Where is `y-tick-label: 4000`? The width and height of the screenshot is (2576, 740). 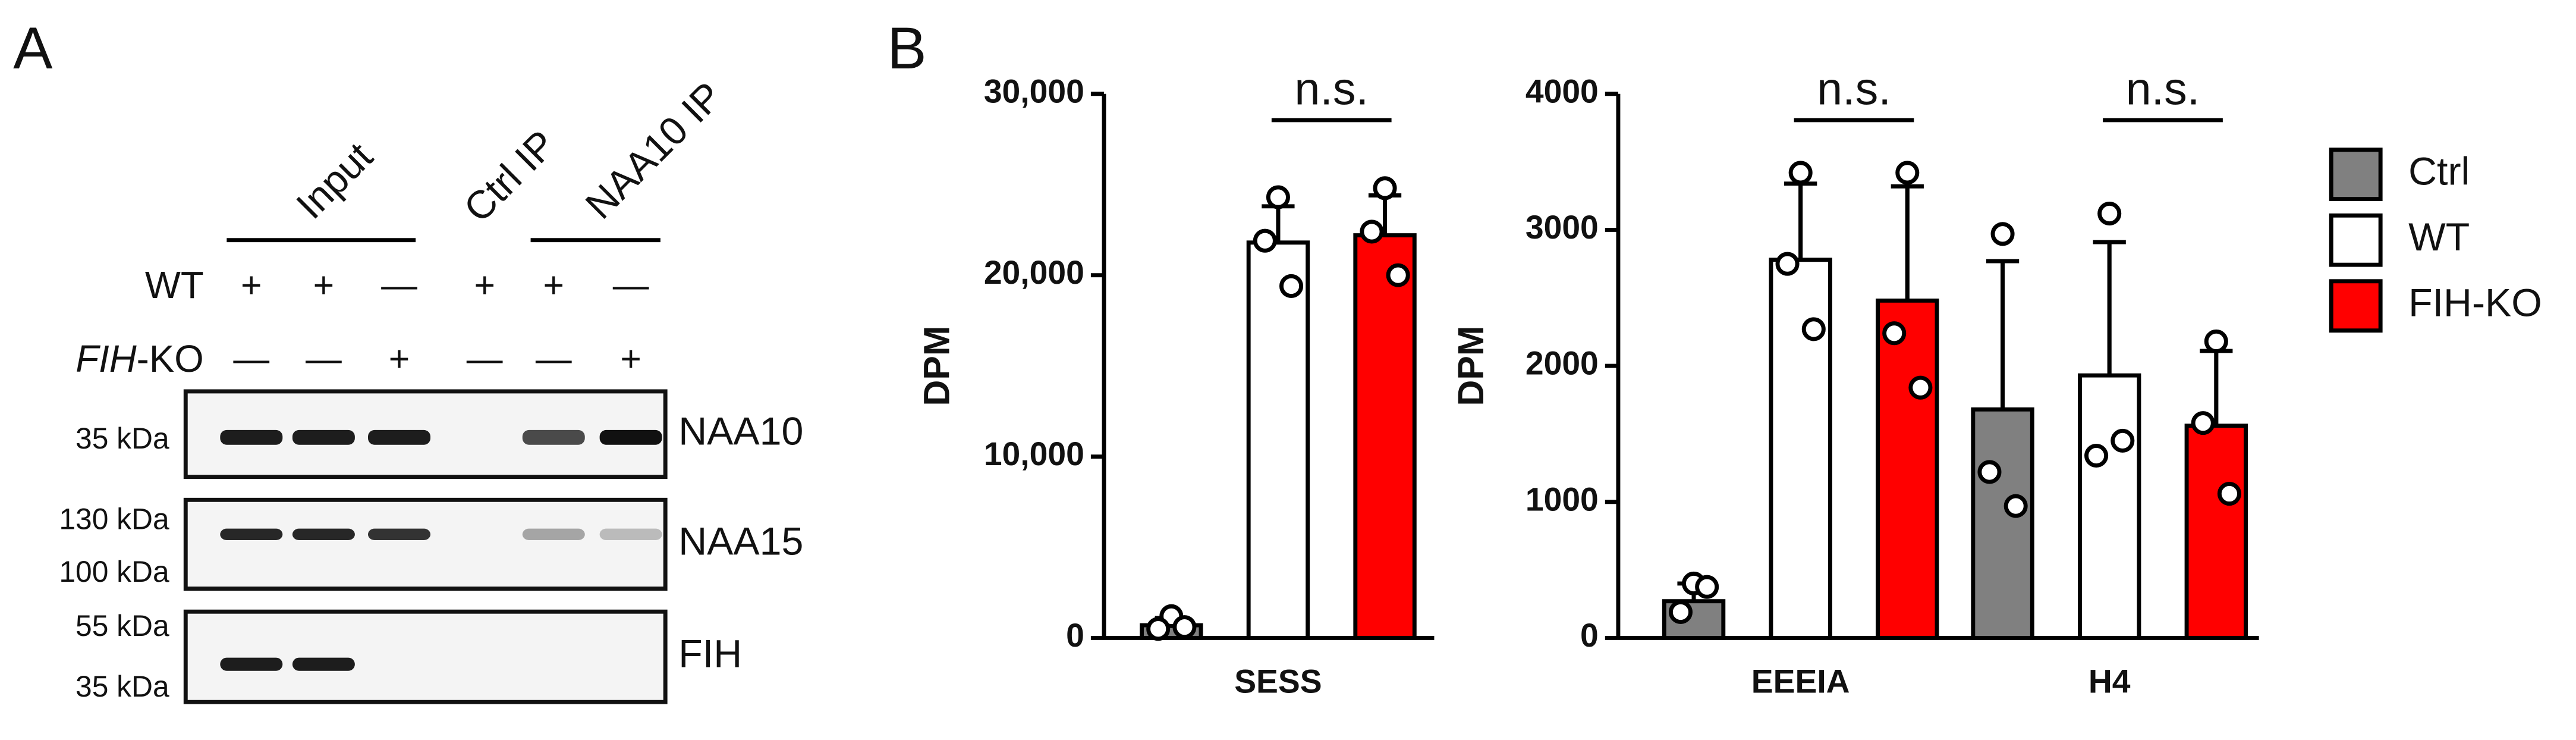
y-tick-label: 4000 is located at coordinates (1562, 91).